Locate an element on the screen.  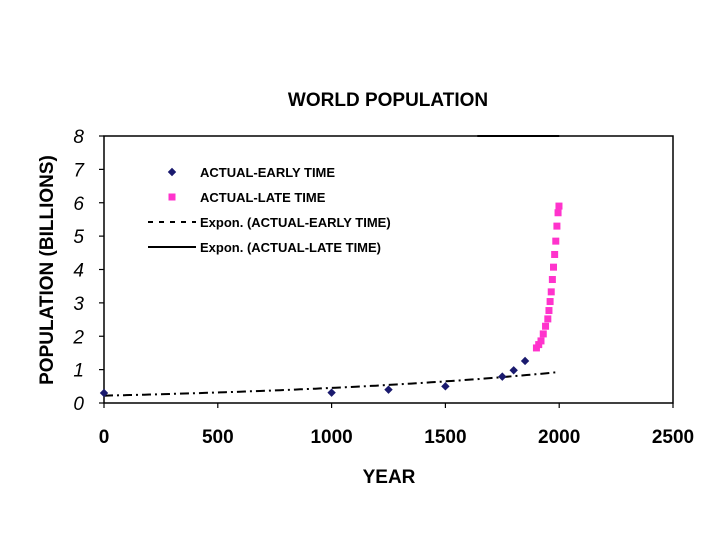
legend-label: ACTUAL-EARLY TIME is located at coordinates (267, 172).